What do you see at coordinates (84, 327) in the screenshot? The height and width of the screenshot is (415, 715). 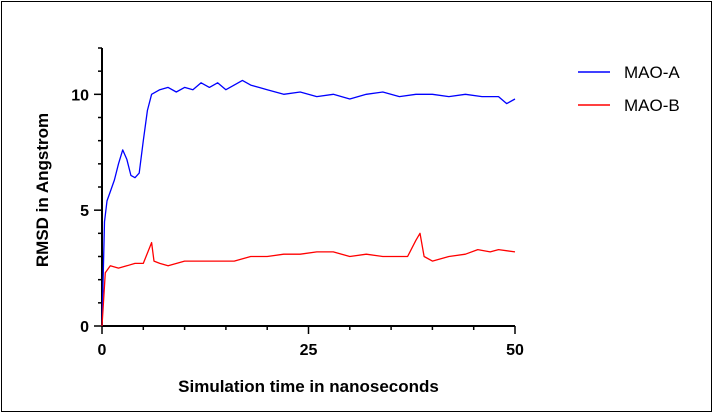 I see `y-tick-label: 0` at bounding box center [84, 327].